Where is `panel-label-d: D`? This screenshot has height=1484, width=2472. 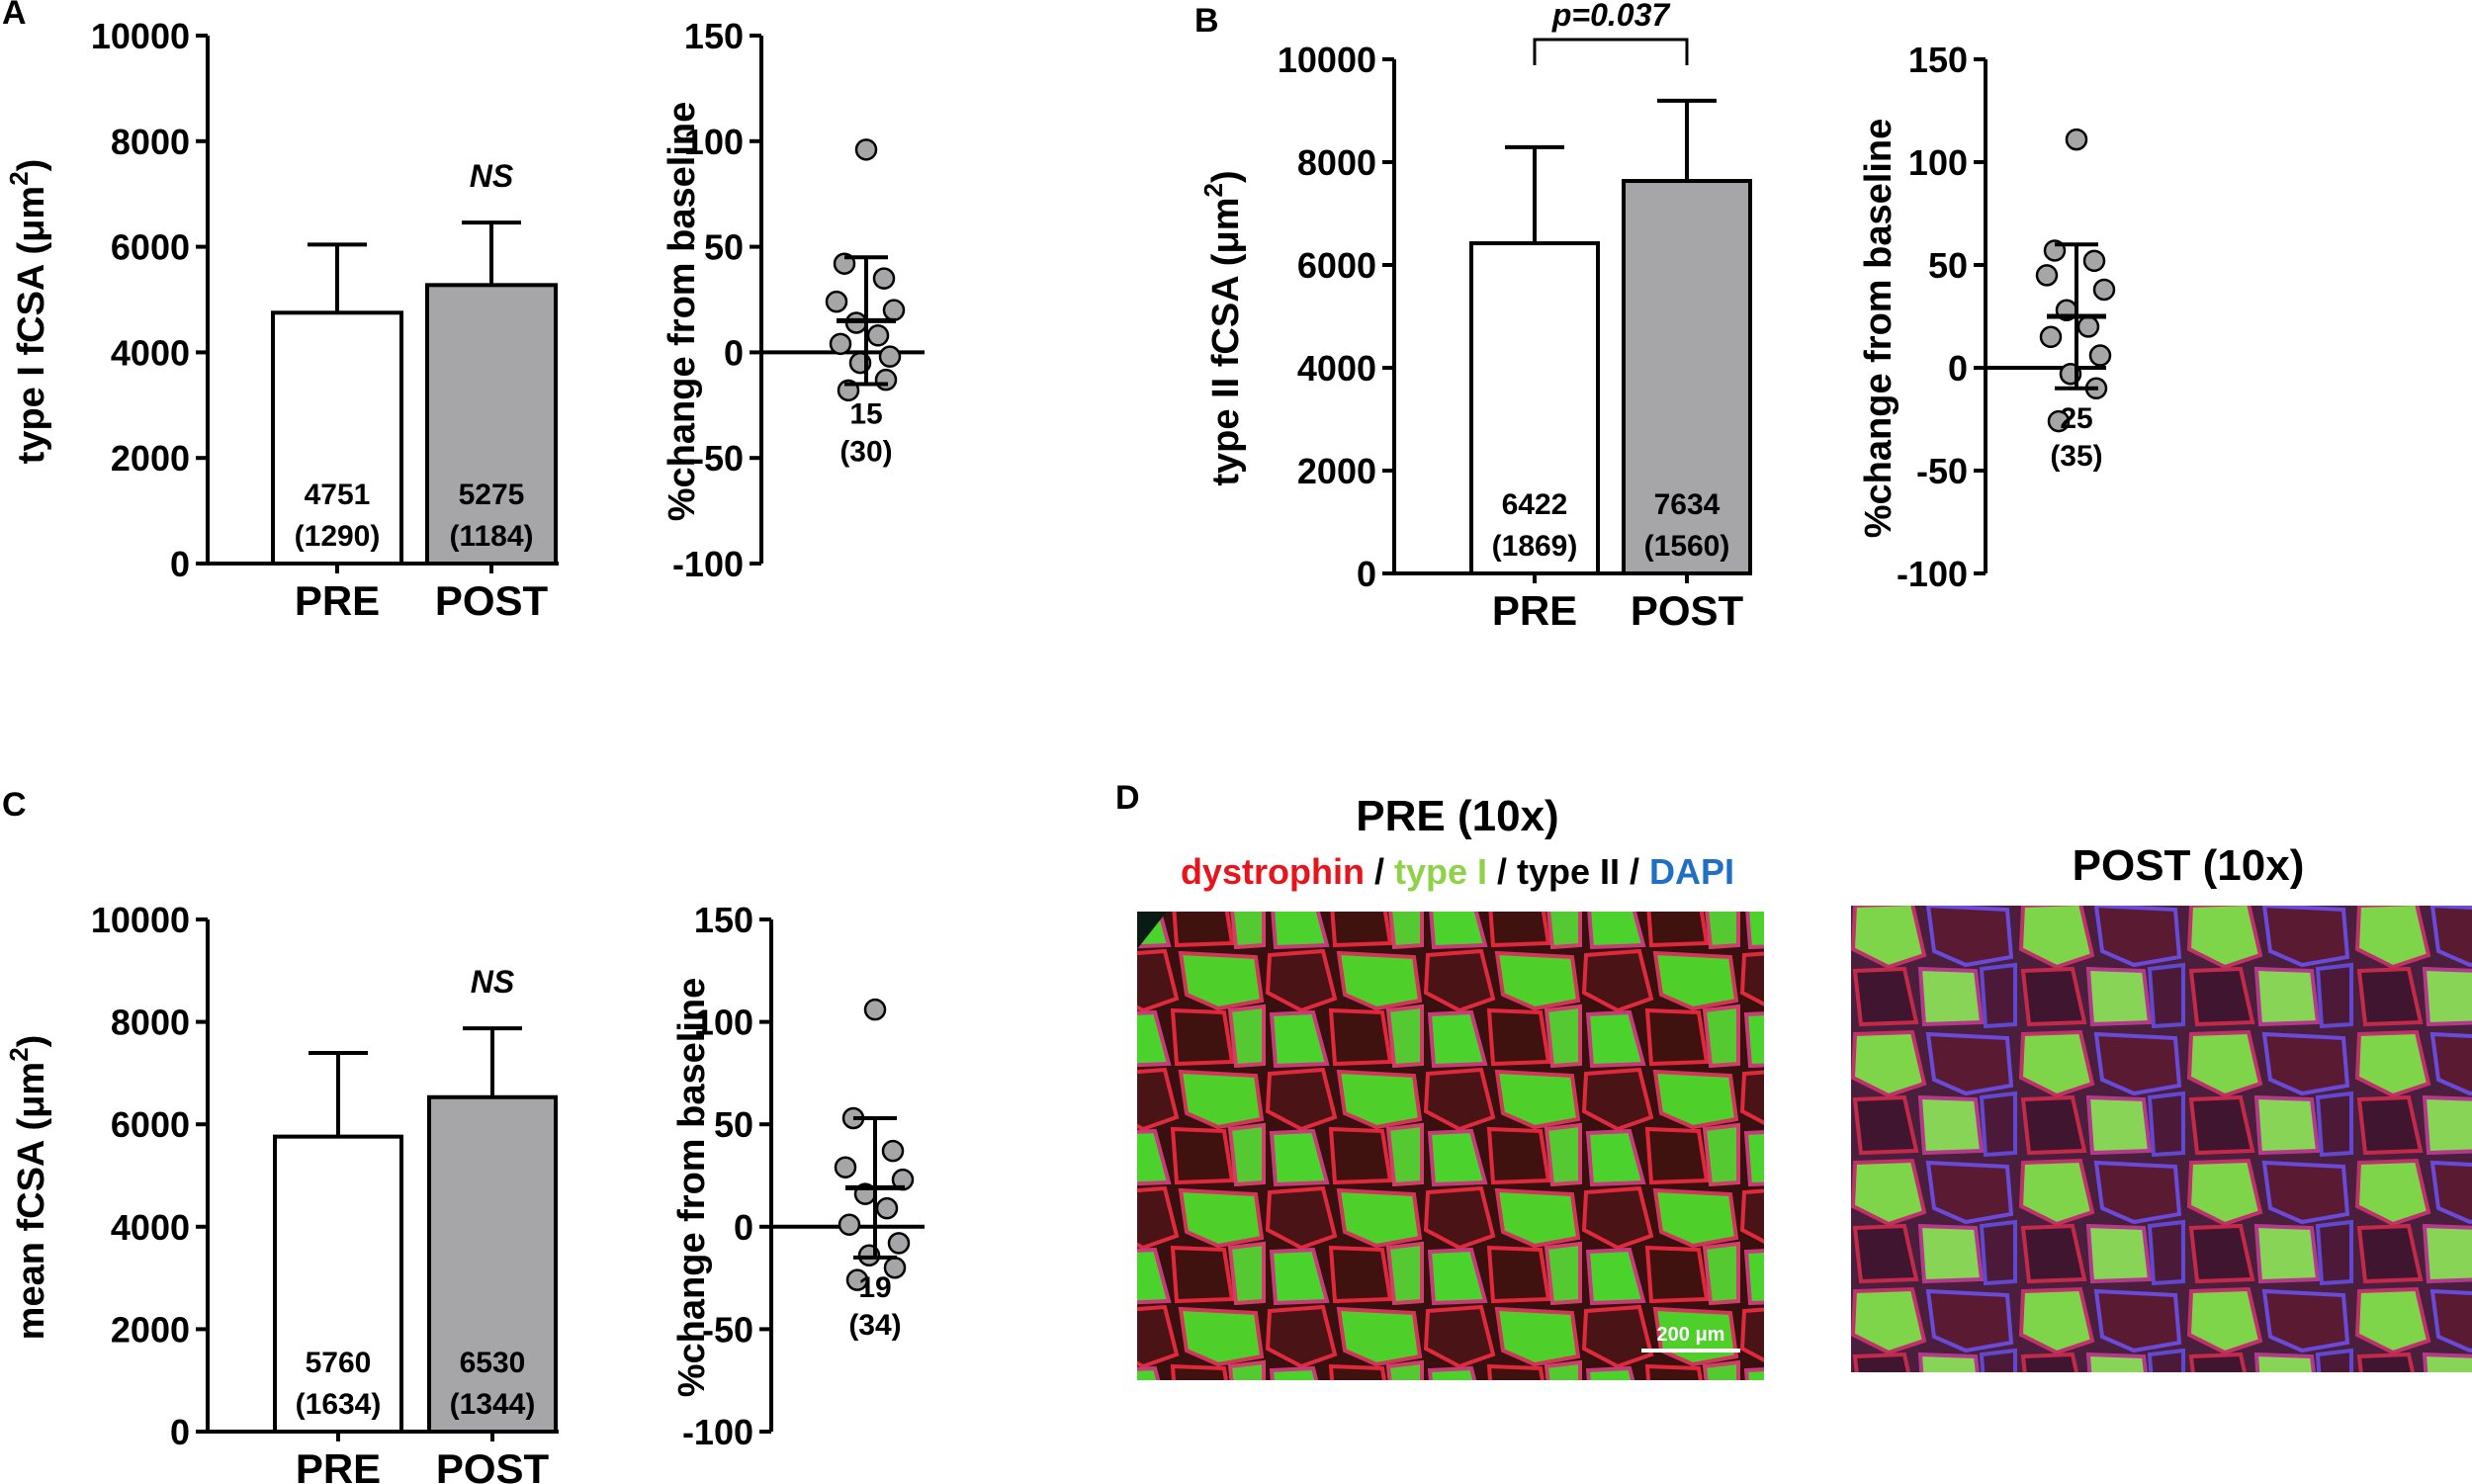
panel-label-d: D is located at coordinates (1127, 798).